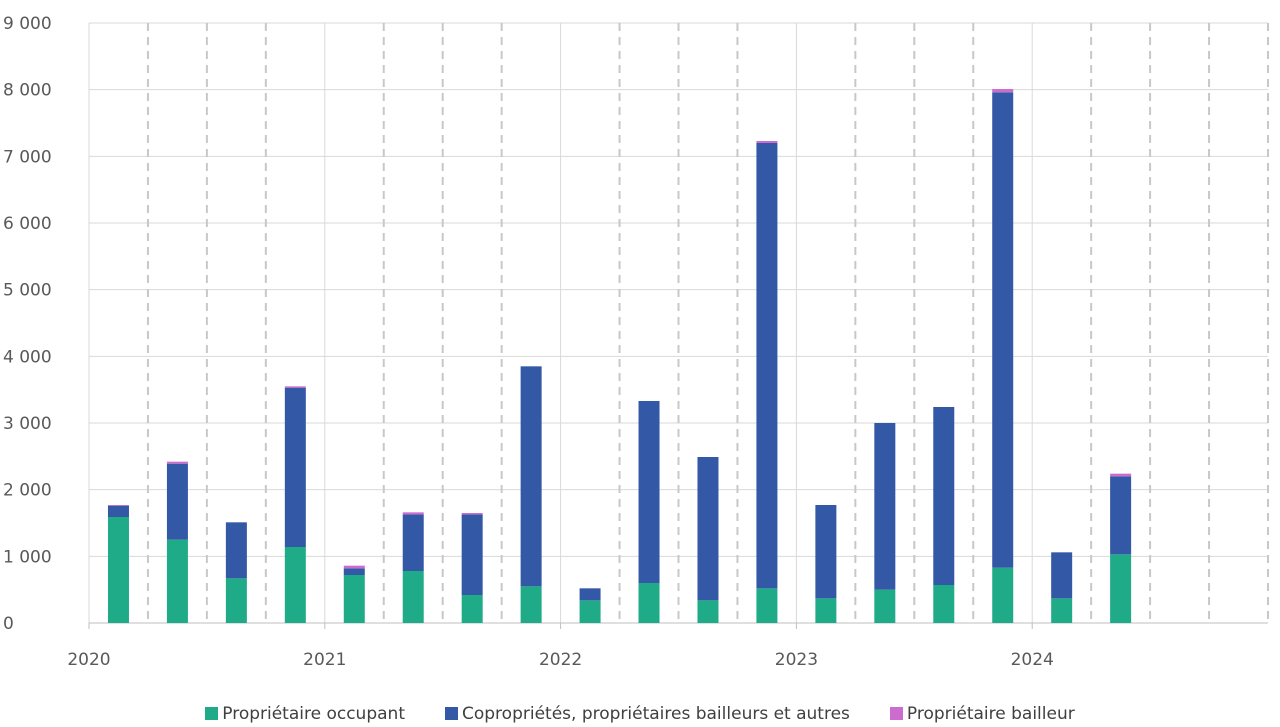 The image size is (1280, 727). I want to click on y-tick-label: 9 000, so click(27, 24).